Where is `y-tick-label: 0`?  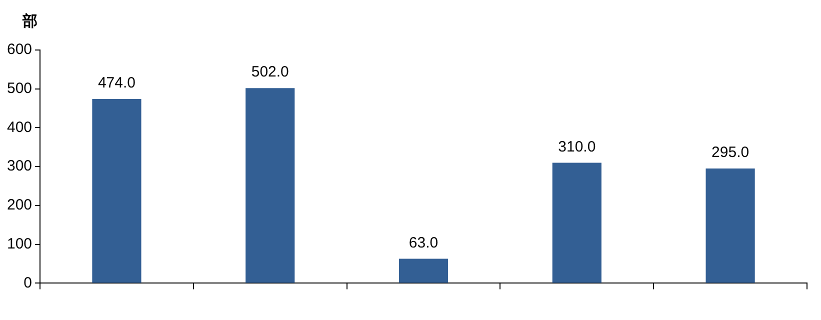 y-tick-label: 0 is located at coordinates (28, 283).